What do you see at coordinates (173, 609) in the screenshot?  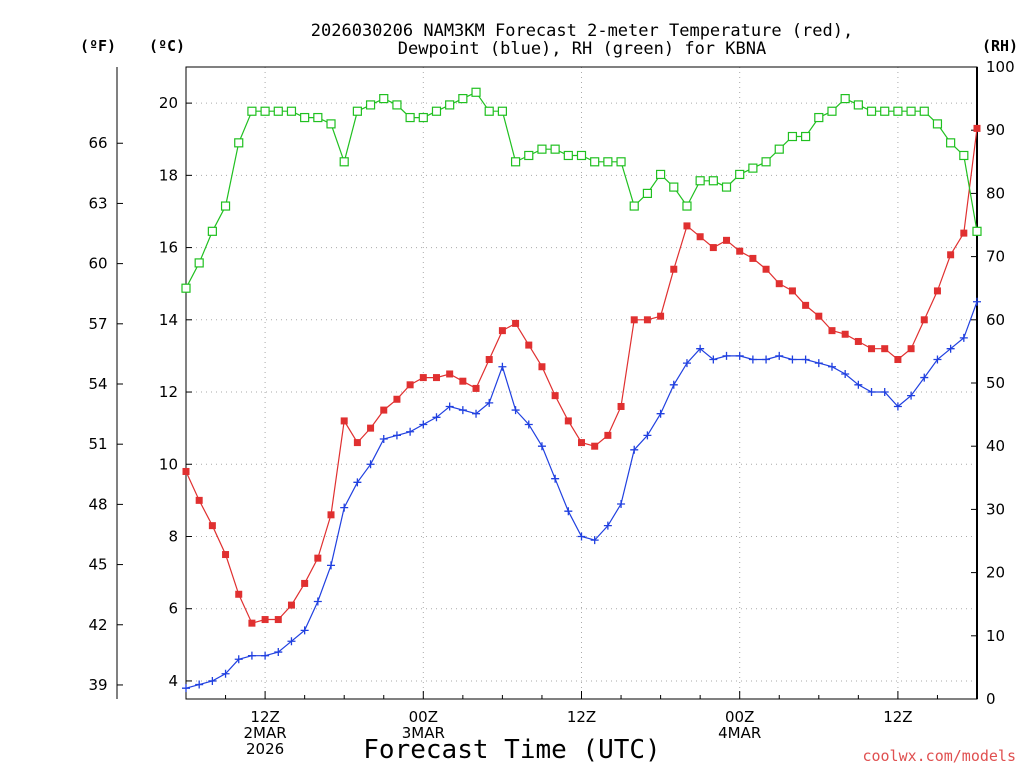 I see `celsius-tick-label-1: 6` at bounding box center [173, 609].